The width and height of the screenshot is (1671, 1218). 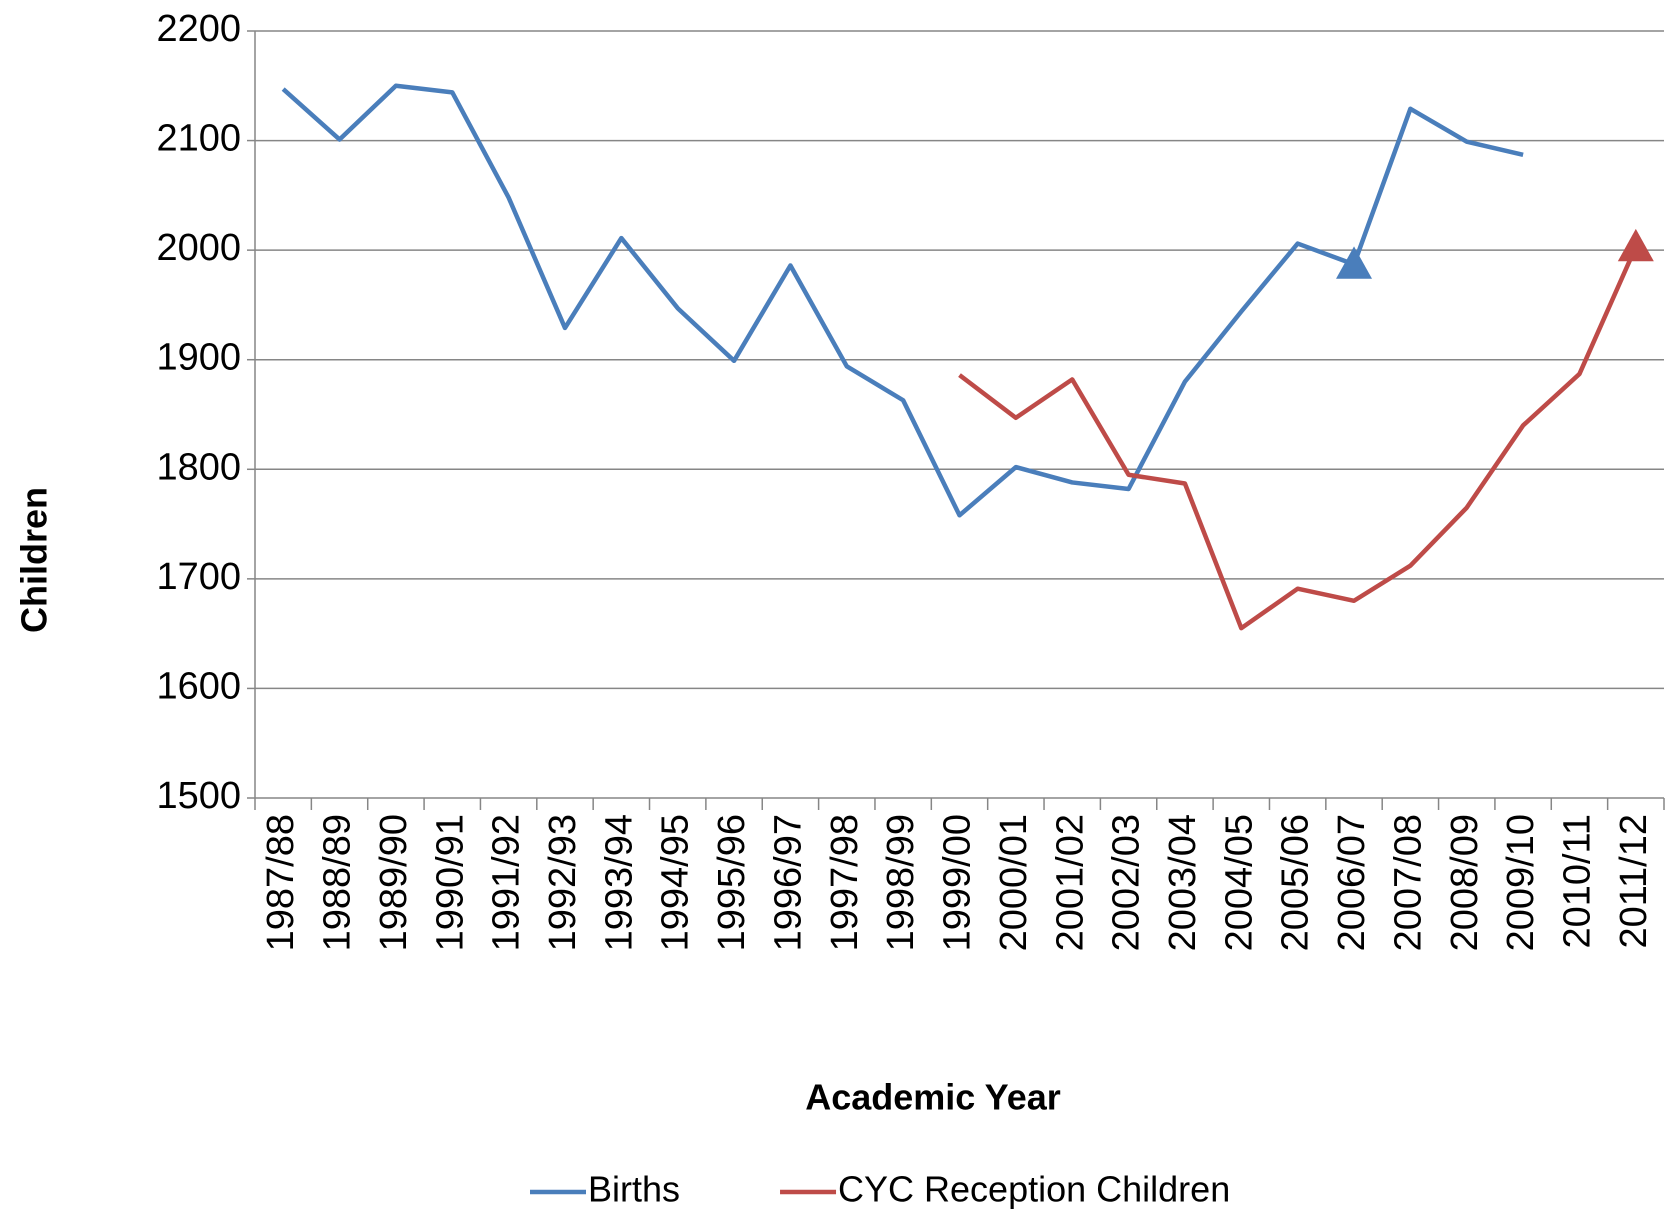 I want to click on x-tick-label: 2011/12, so click(x=1634, y=881).